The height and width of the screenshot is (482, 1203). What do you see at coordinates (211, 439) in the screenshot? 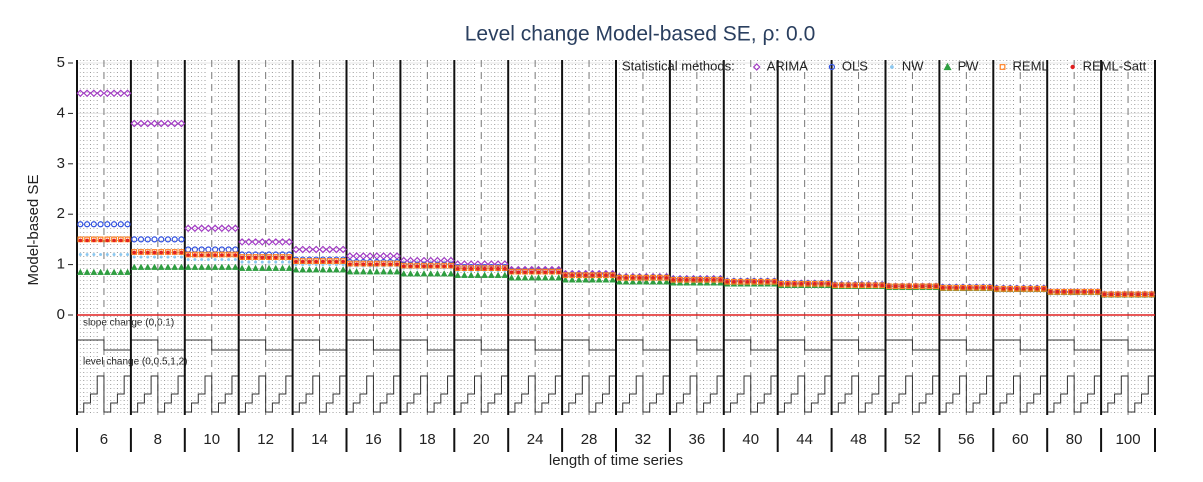
I see `x-tick-label: 10` at bounding box center [211, 439].